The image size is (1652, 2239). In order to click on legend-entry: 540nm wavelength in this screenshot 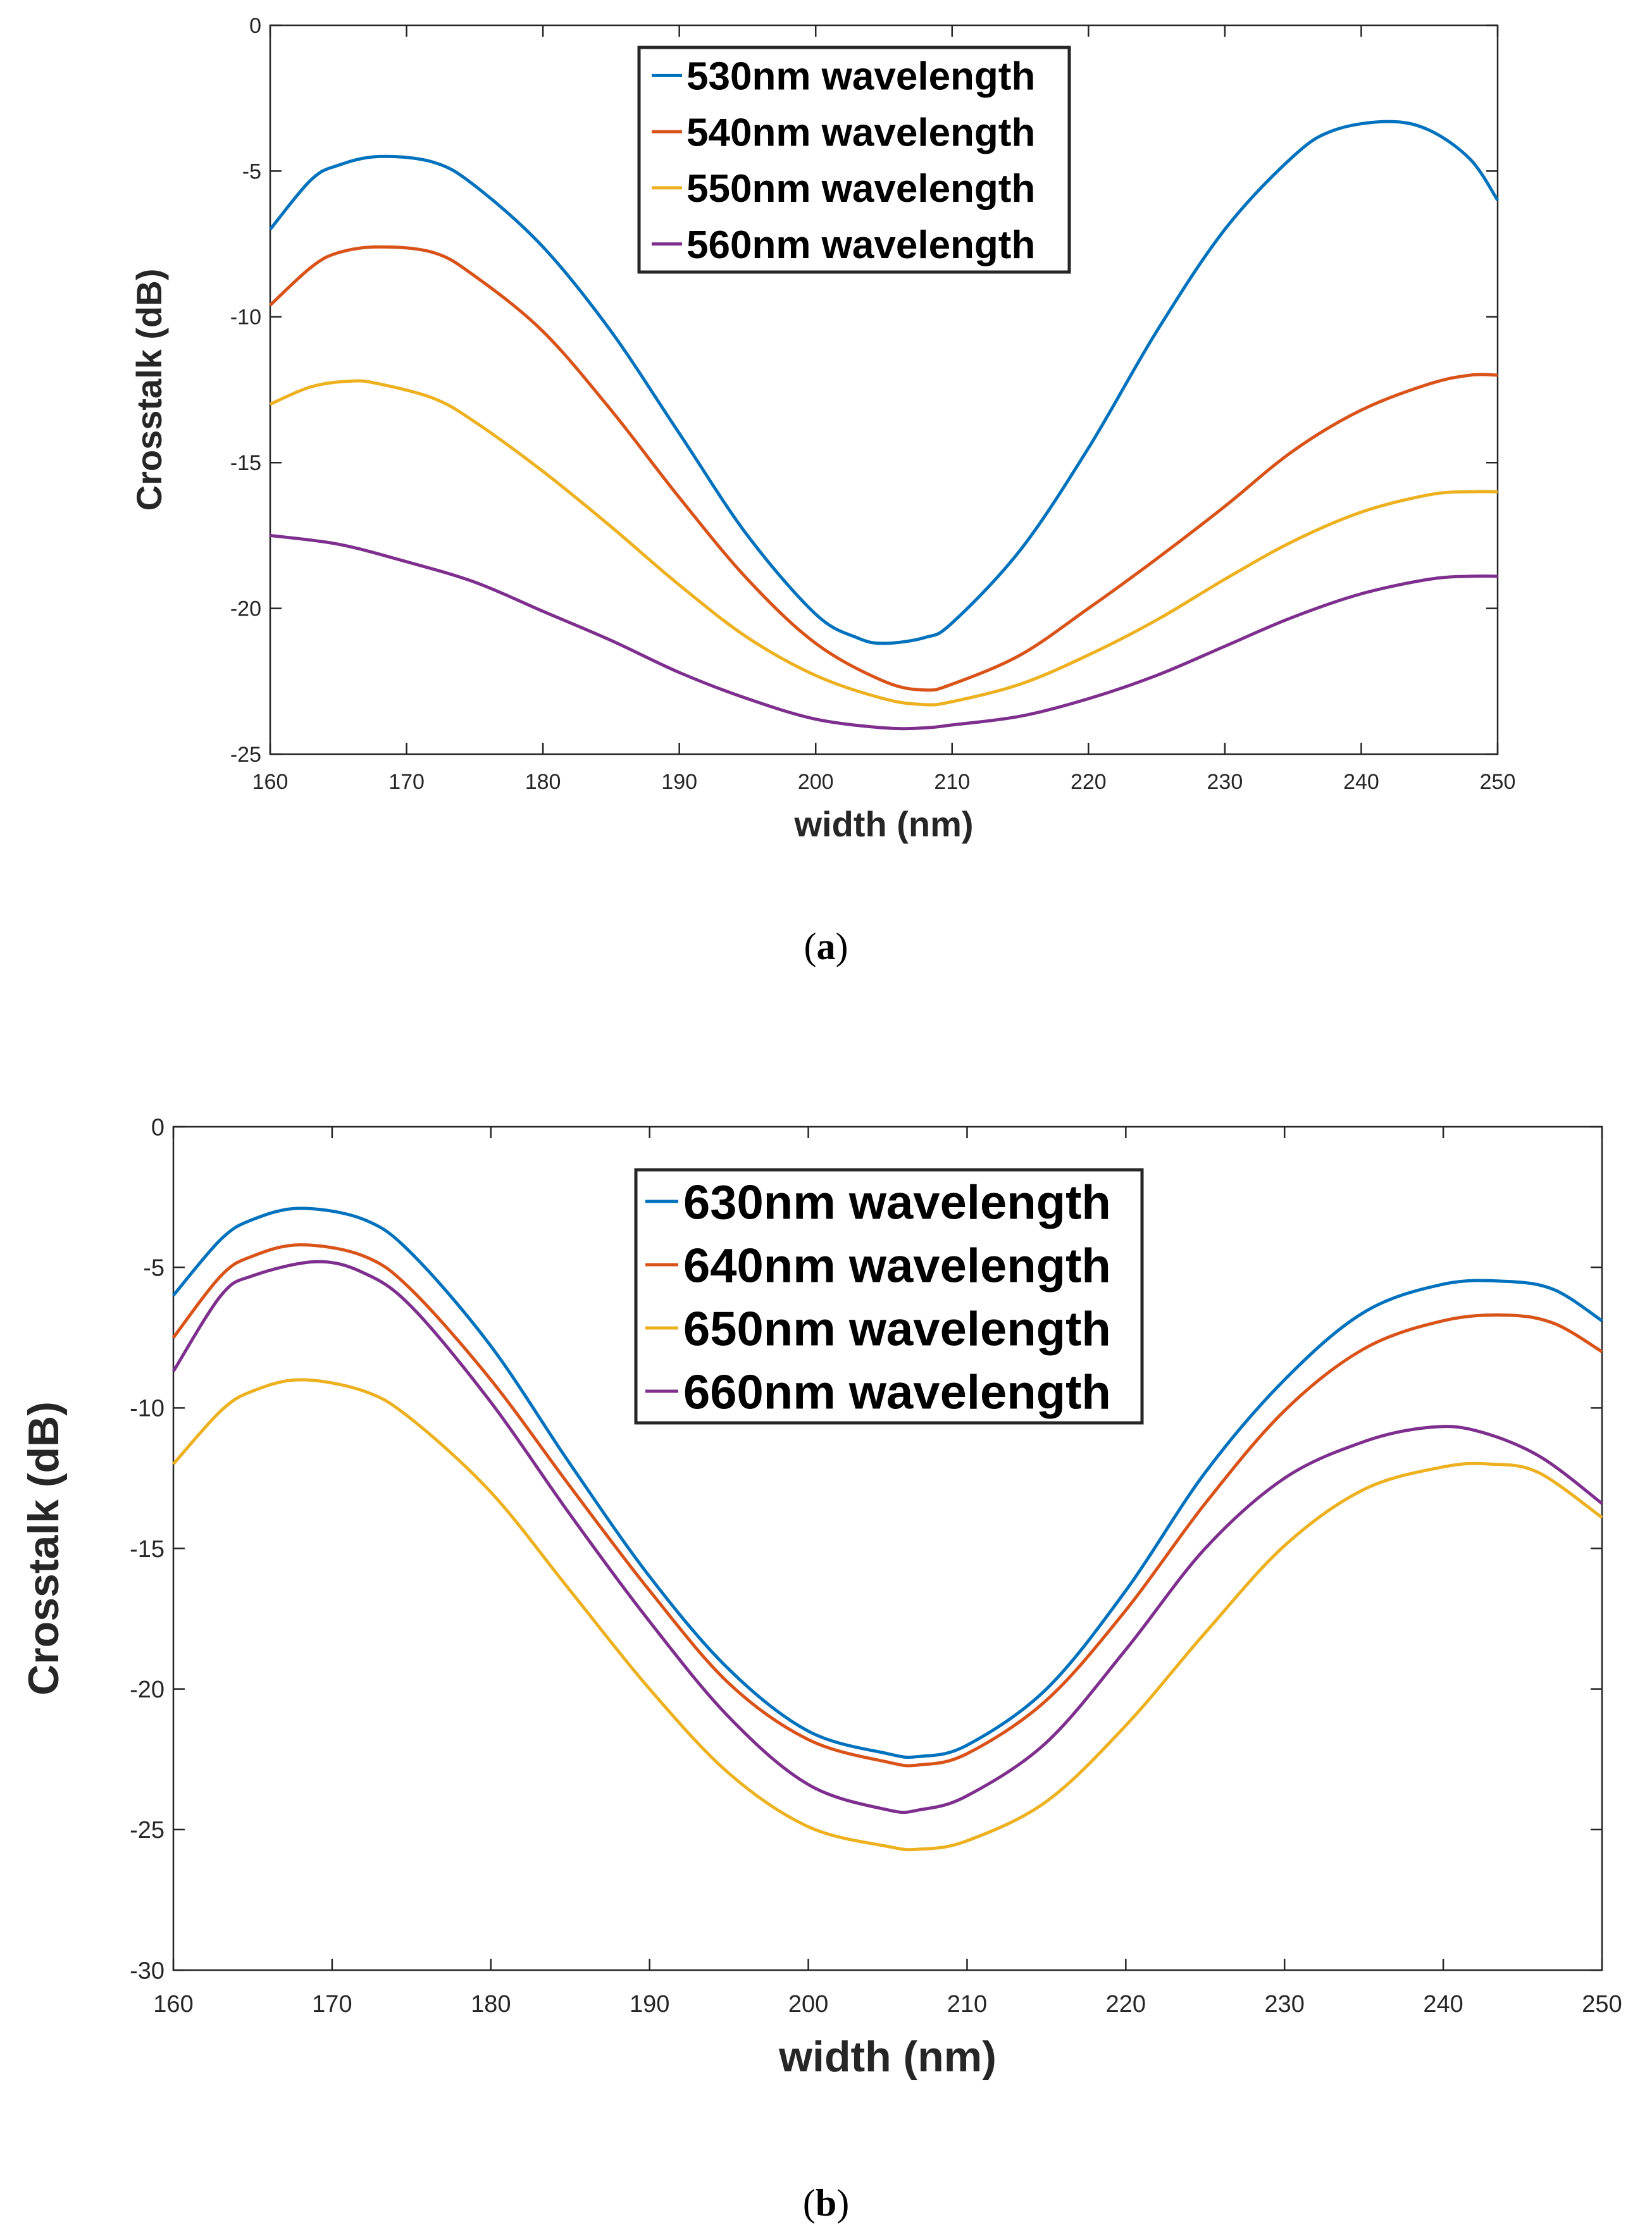, I will do `click(860, 132)`.